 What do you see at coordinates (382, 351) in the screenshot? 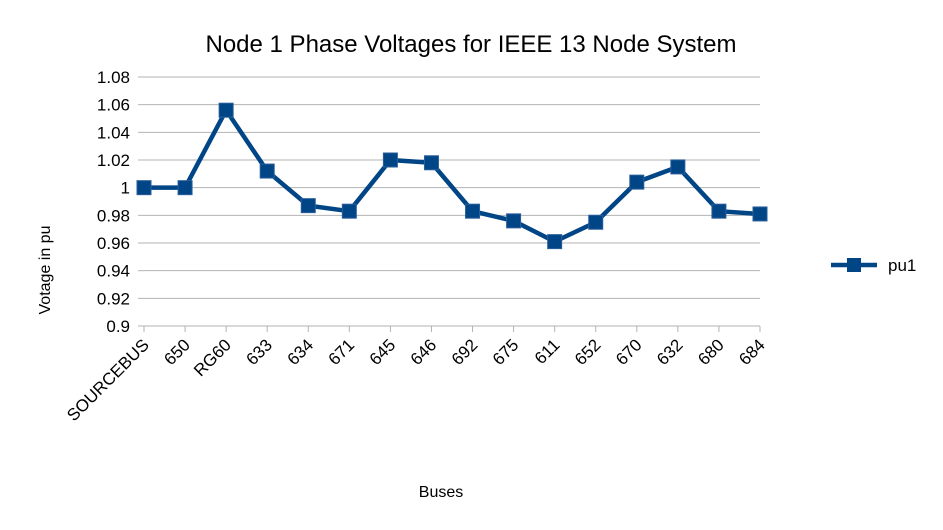
I see `x-tick-label: 645` at bounding box center [382, 351].